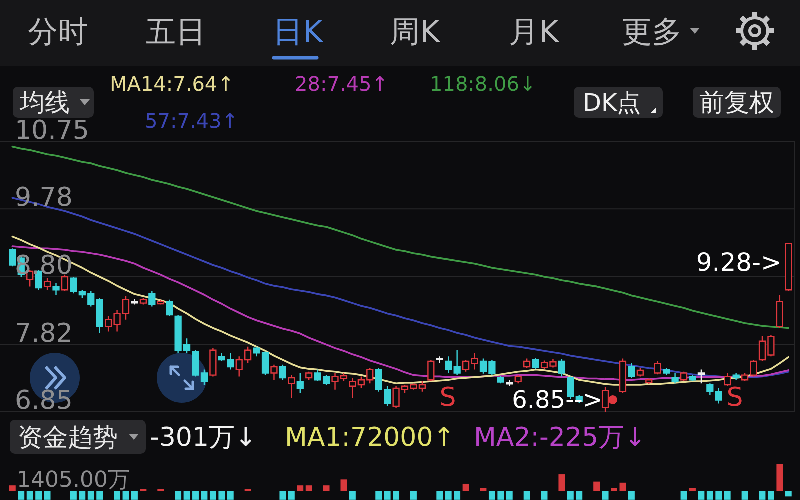  Describe the element at coordinates (203, 438) in the screenshot. I see `series-label: -301万↓` at that location.